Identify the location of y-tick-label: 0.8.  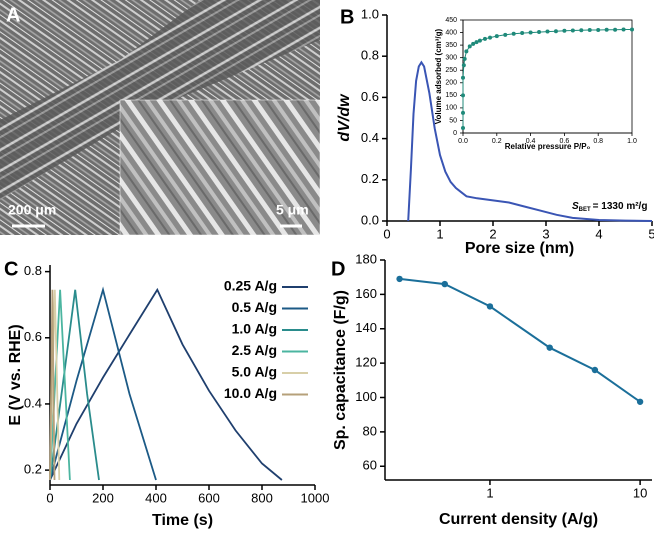
(370, 55).